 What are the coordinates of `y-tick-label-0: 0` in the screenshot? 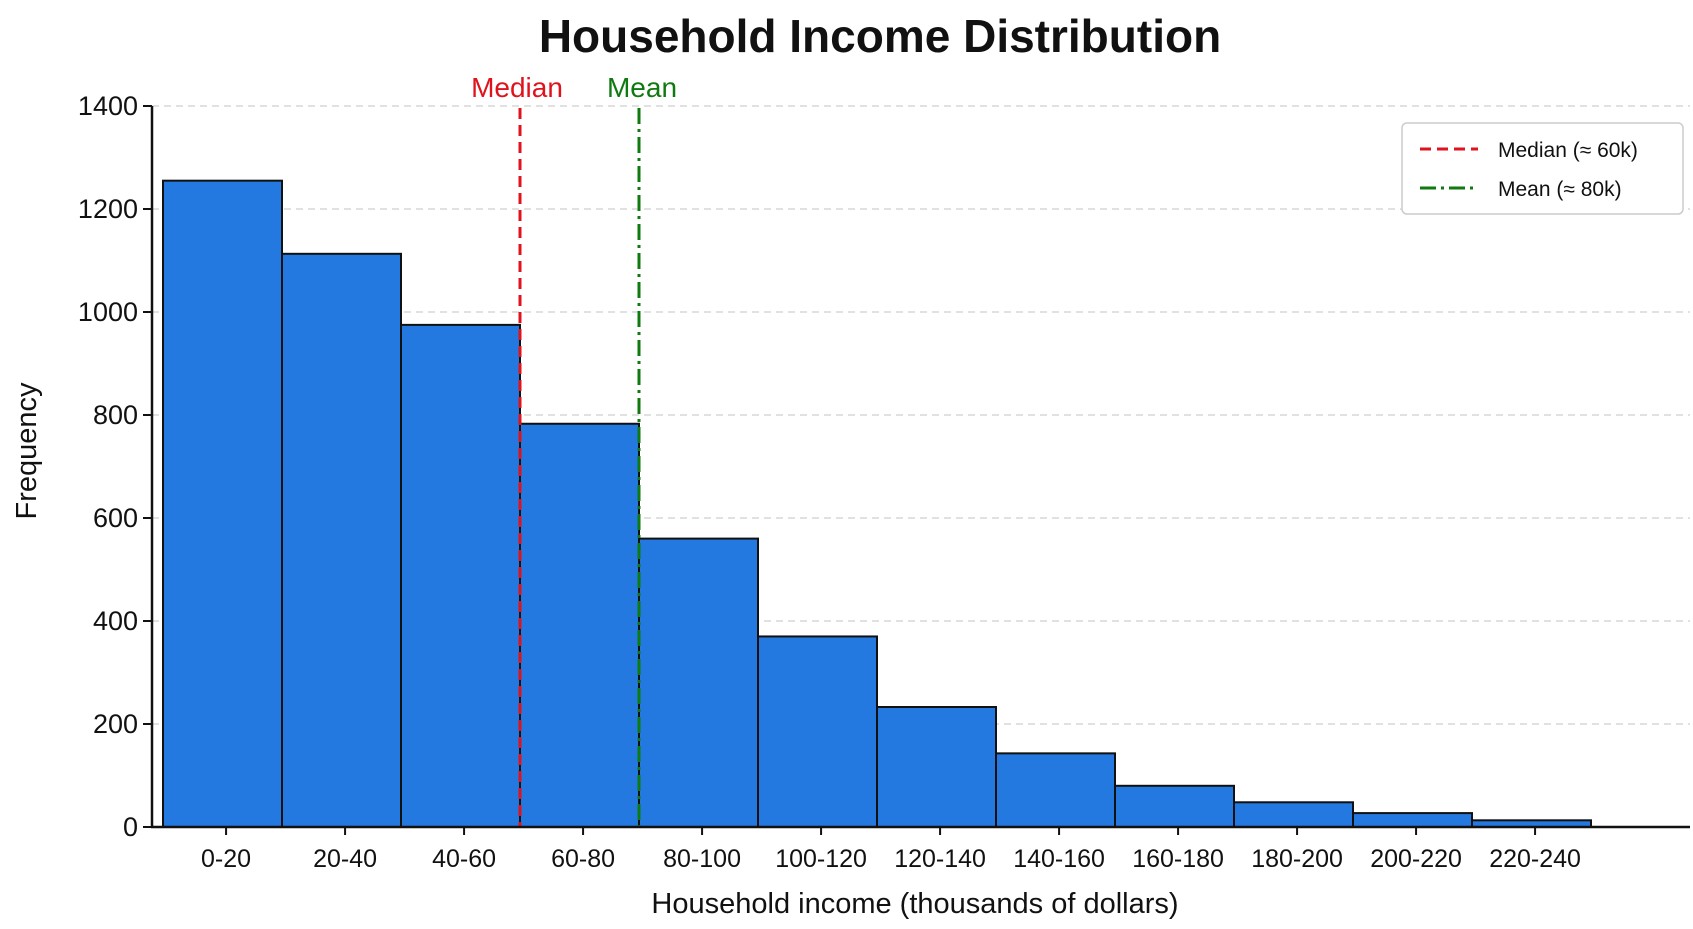 It's located at (130, 827).